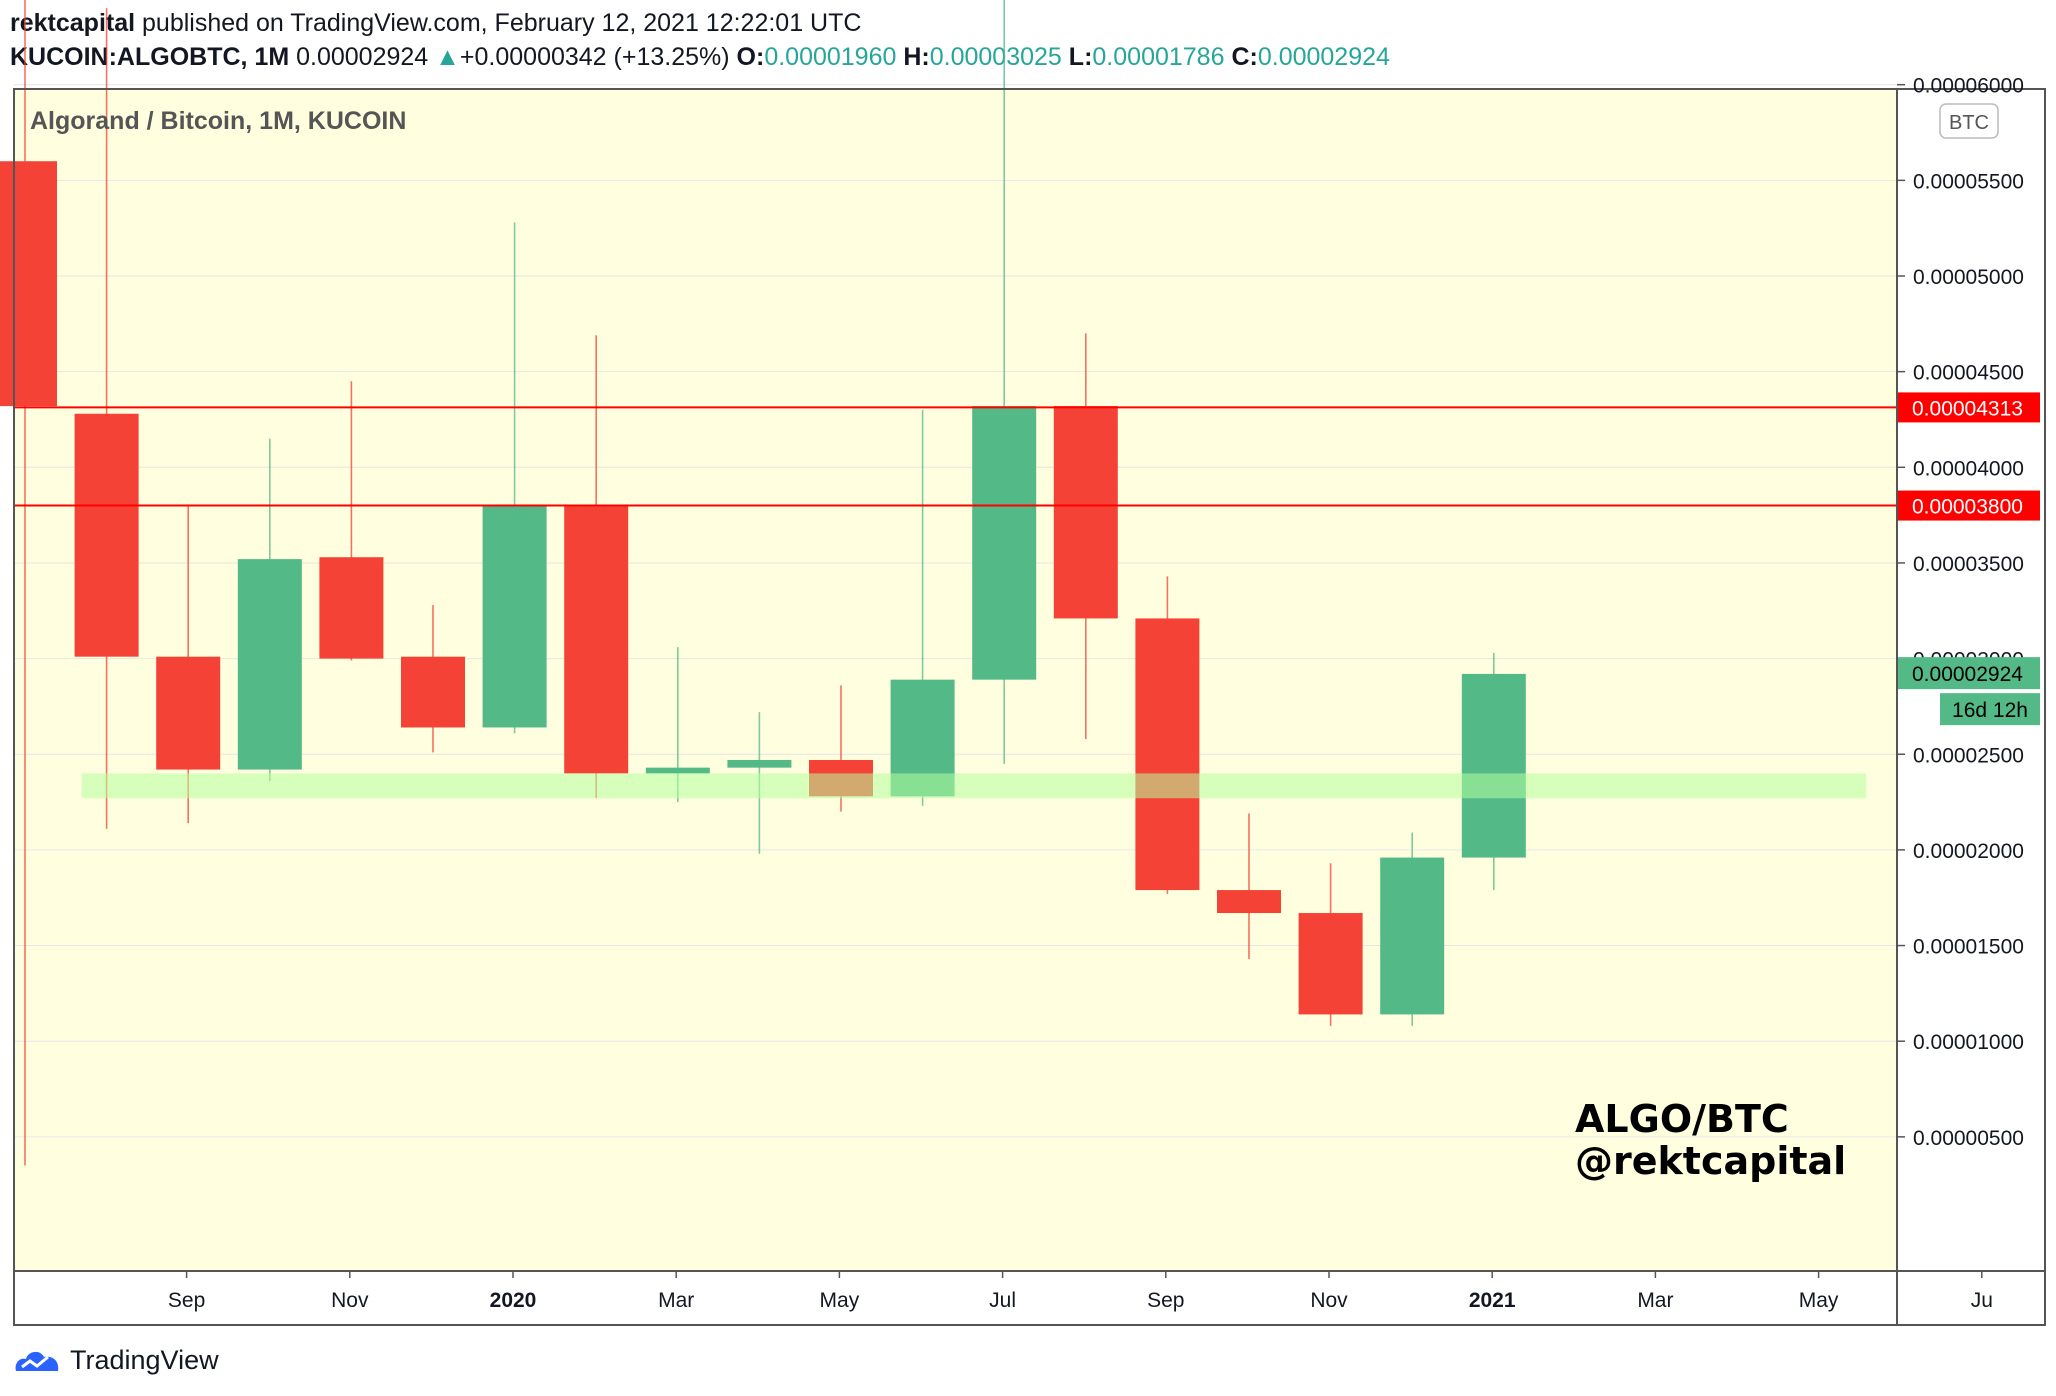  I want to click on price-tick-label: 0.00003500, so click(1968, 564).